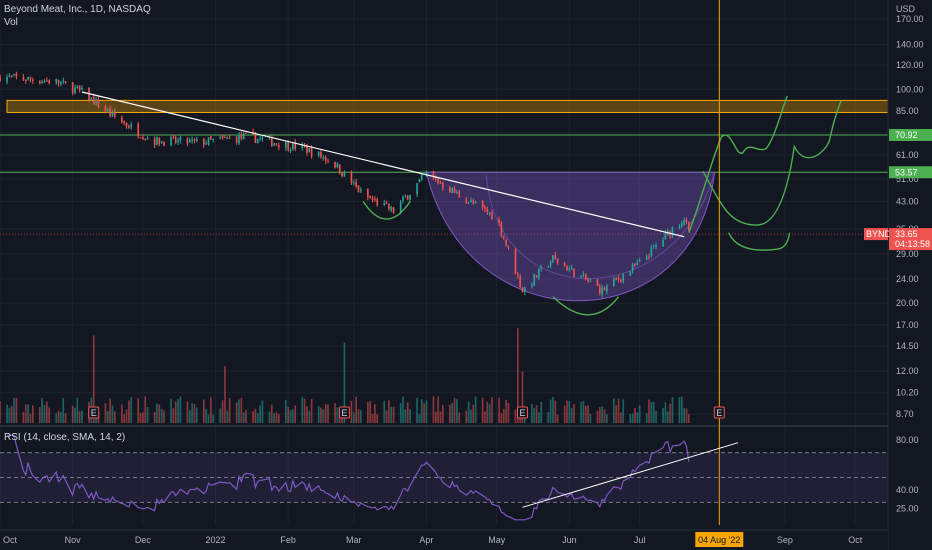  I want to click on last-price-badge-bg, so click(910, 239).